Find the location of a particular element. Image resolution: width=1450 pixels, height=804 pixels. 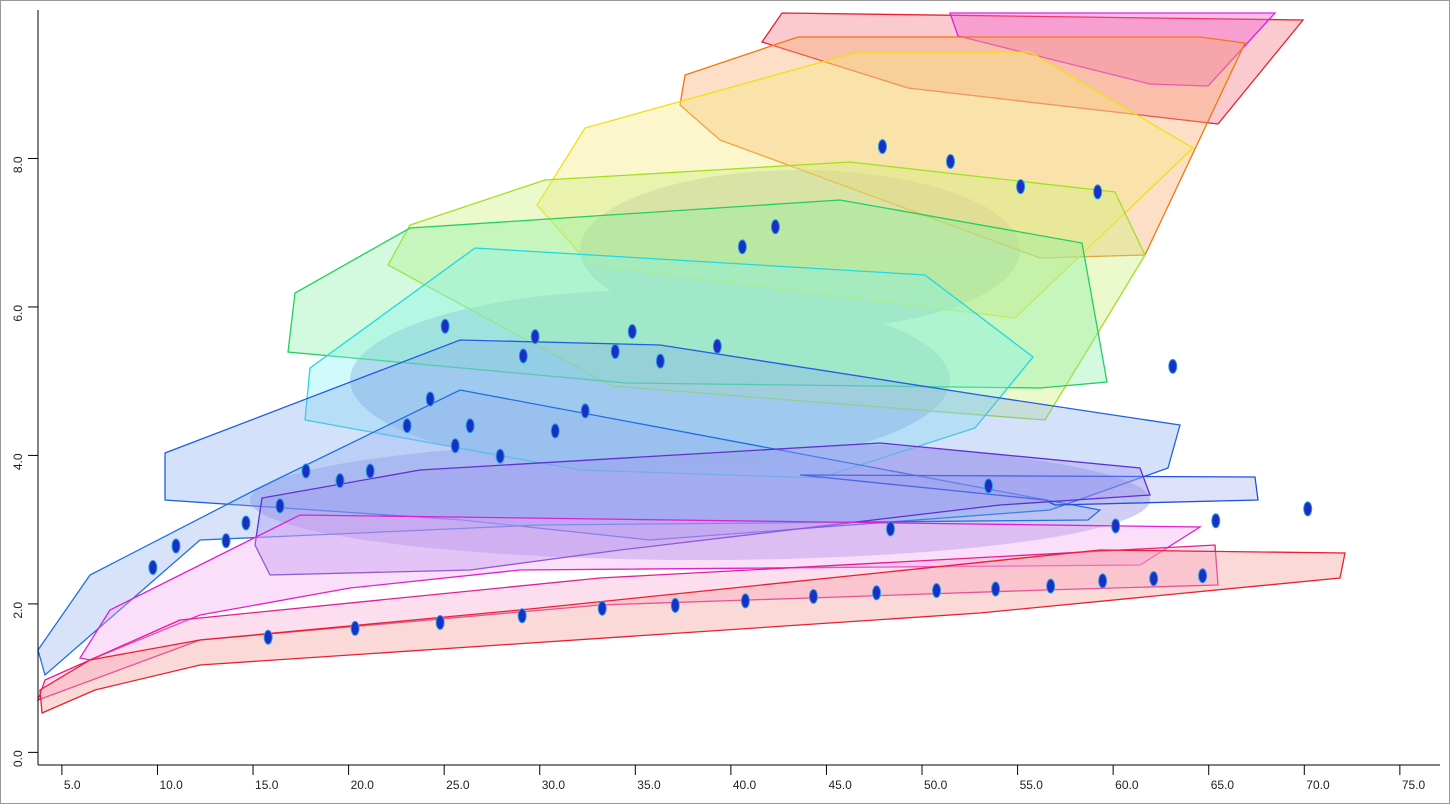

x-tick-label: 30.0 is located at coordinates (554, 785).